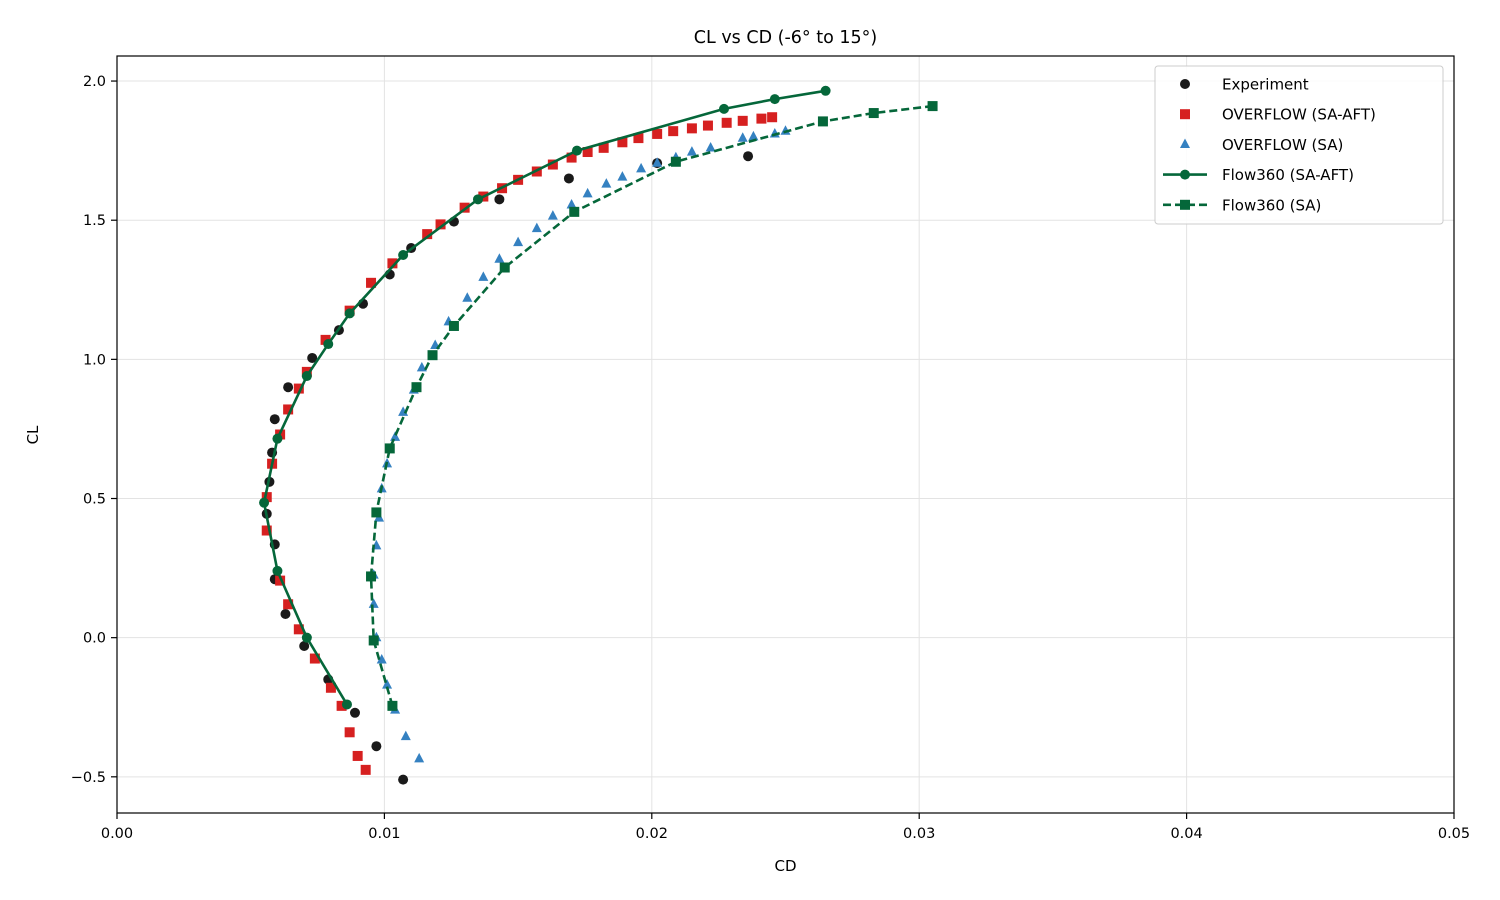 This screenshot has width=1500, height=900. What do you see at coordinates (652, 834) in the screenshot?
I see `x-tick-label: 0.02` at bounding box center [652, 834].